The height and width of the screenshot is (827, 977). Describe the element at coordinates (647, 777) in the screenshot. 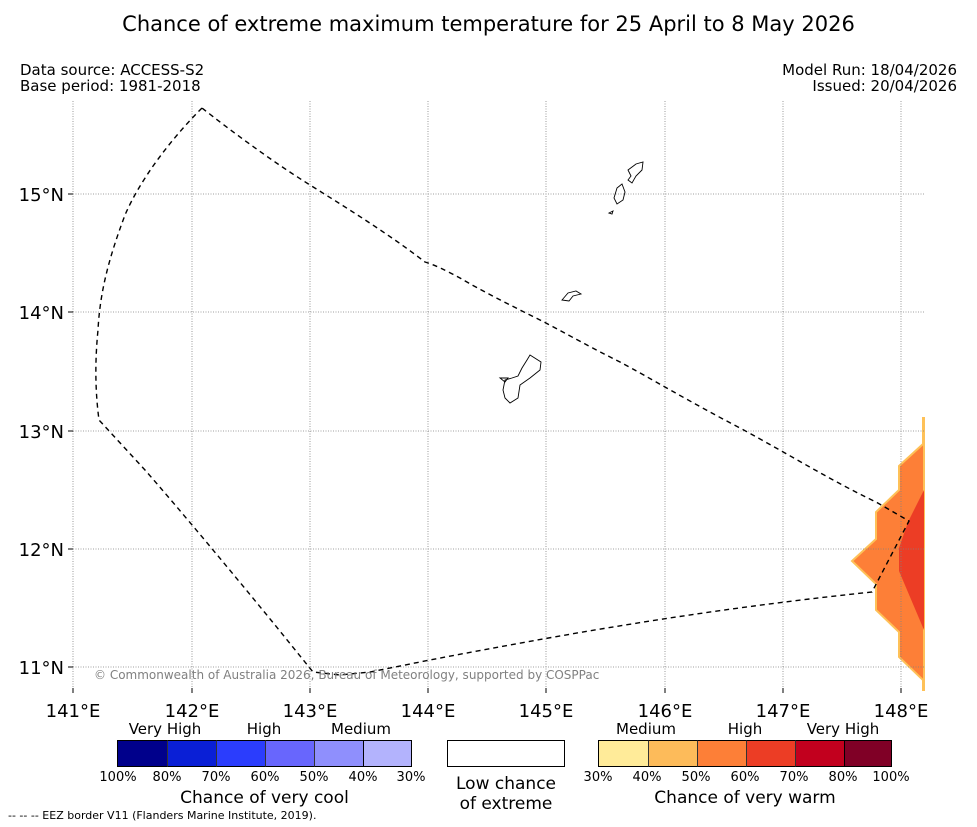

I see `warm-tick: 40%` at that location.